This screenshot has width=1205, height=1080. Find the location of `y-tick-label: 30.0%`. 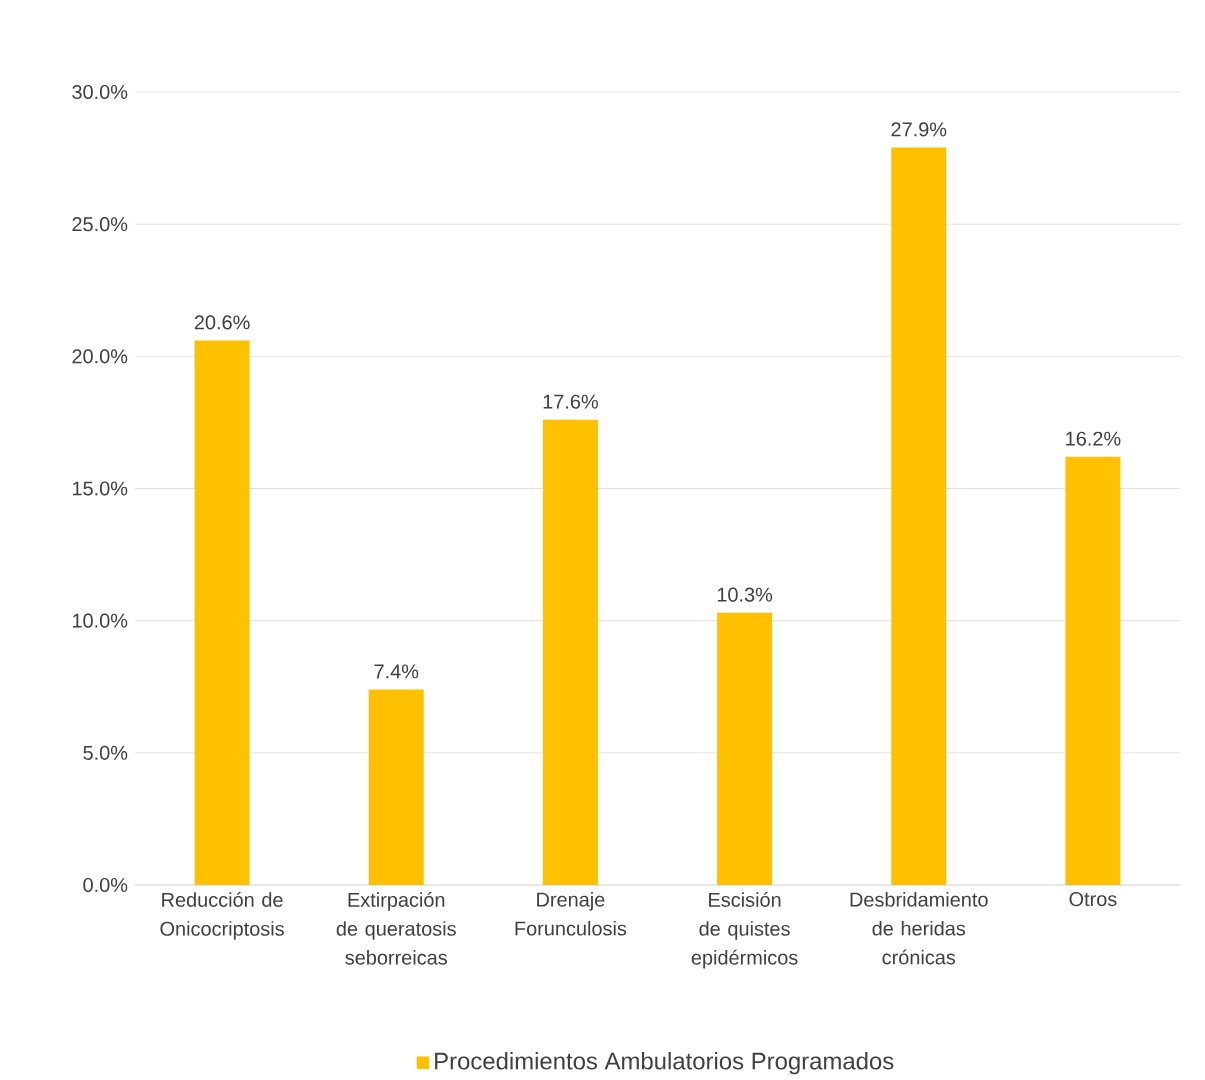

y-tick-label: 30.0% is located at coordinates (100, 92).